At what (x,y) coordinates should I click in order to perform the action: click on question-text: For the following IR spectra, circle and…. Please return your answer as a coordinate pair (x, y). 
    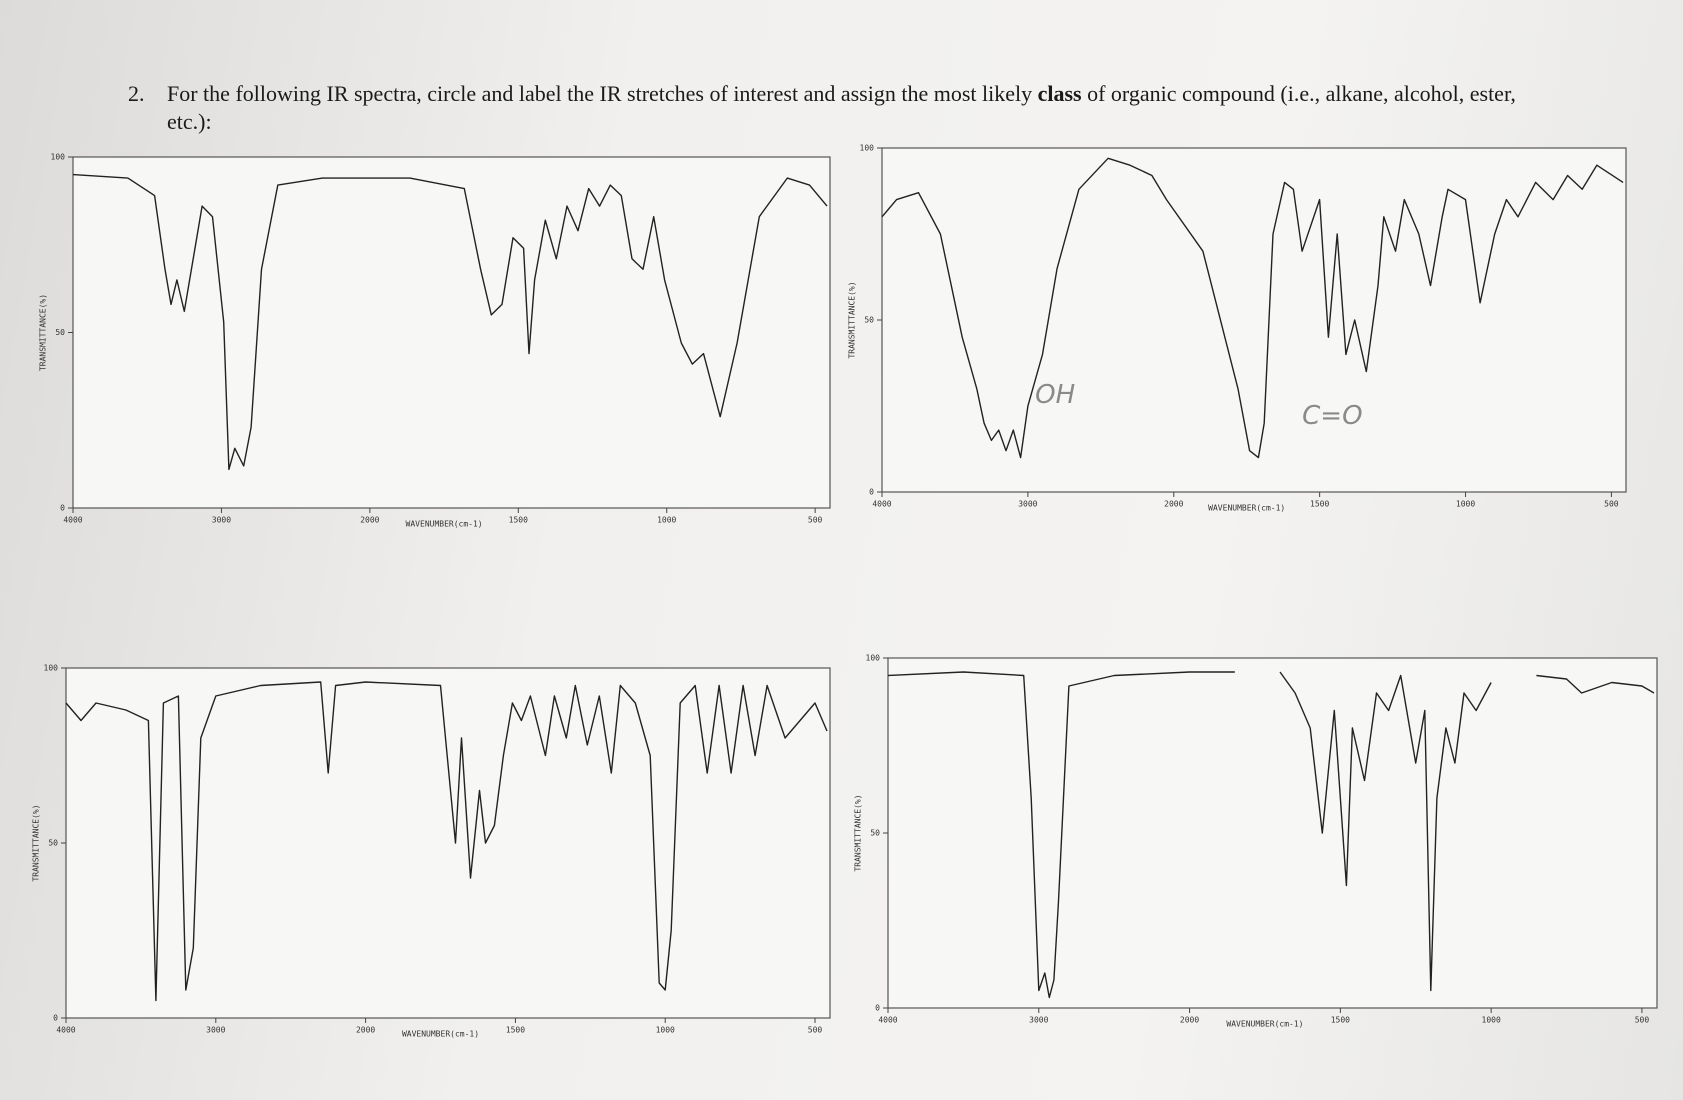
    Looking at the image, I should click on (842, 108).